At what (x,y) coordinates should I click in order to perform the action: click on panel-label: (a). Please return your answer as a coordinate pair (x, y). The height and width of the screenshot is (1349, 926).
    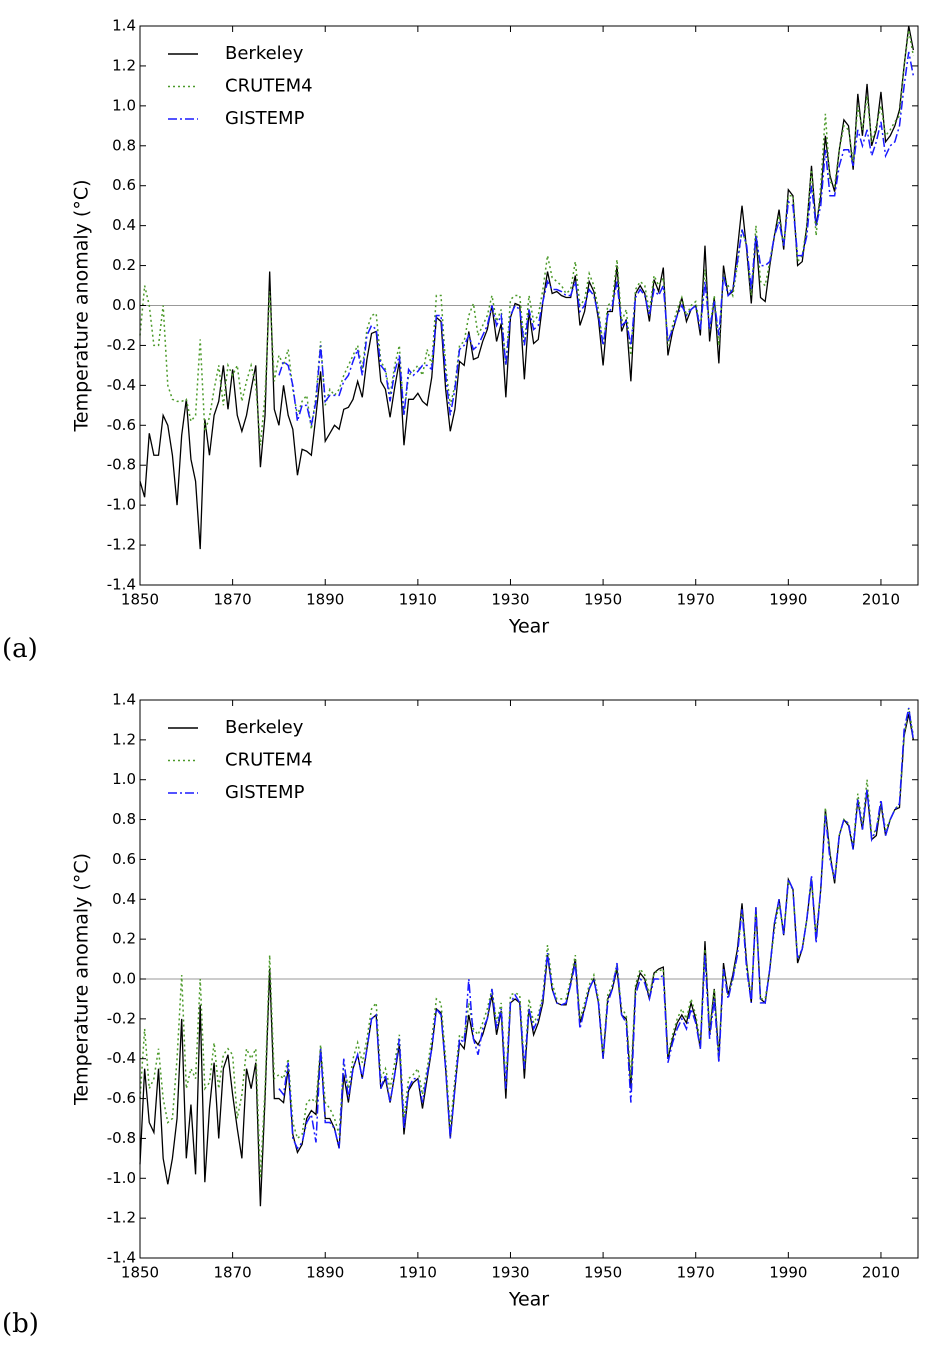
    Looking at the image, I should click on (20, 649).